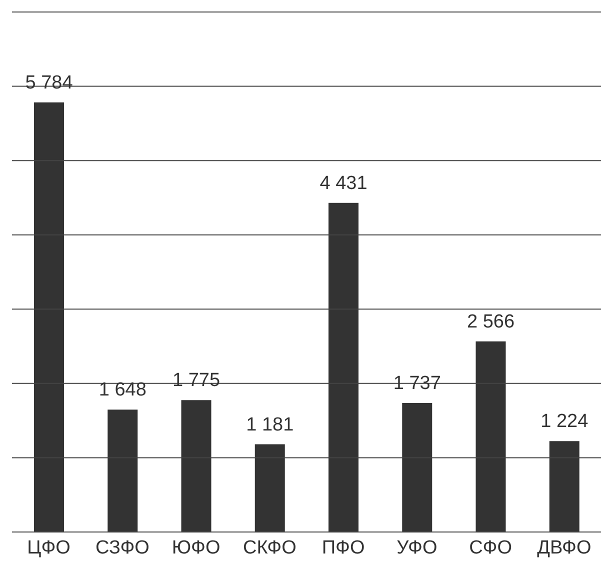 Image resolution: width=601 pixels, height=570 pixels. Describe the element at coordinates (48, 547) in the screenshot. I see `x-tick-label: ЦФО` at that location.